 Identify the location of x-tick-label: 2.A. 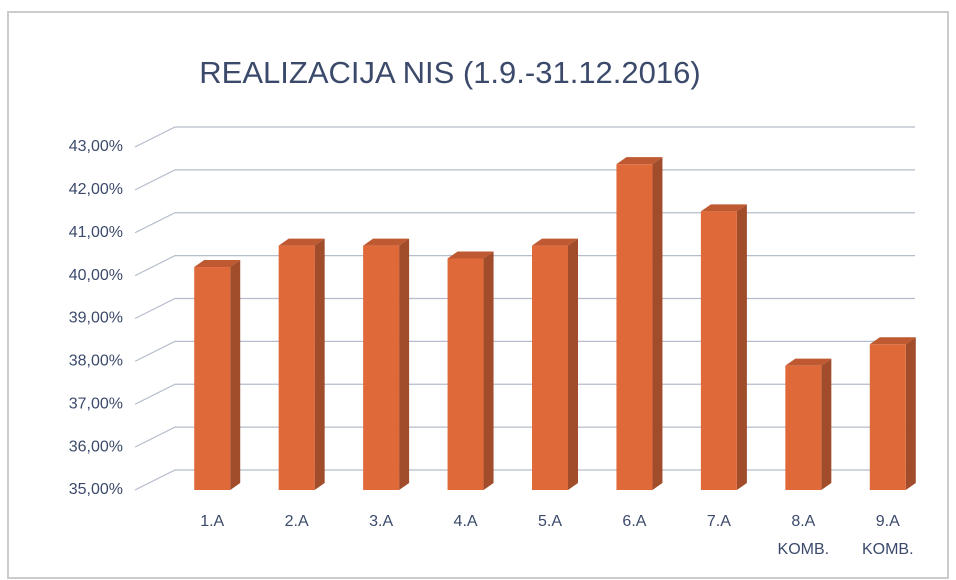
(297, 521).